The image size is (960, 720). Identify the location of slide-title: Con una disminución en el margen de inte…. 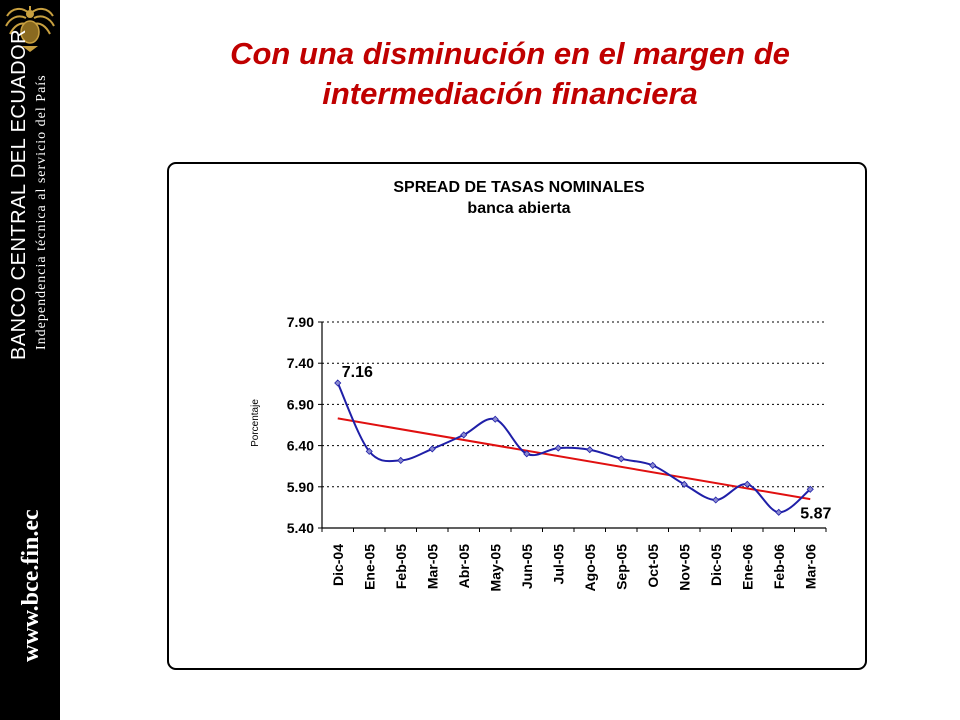
(510, 74).